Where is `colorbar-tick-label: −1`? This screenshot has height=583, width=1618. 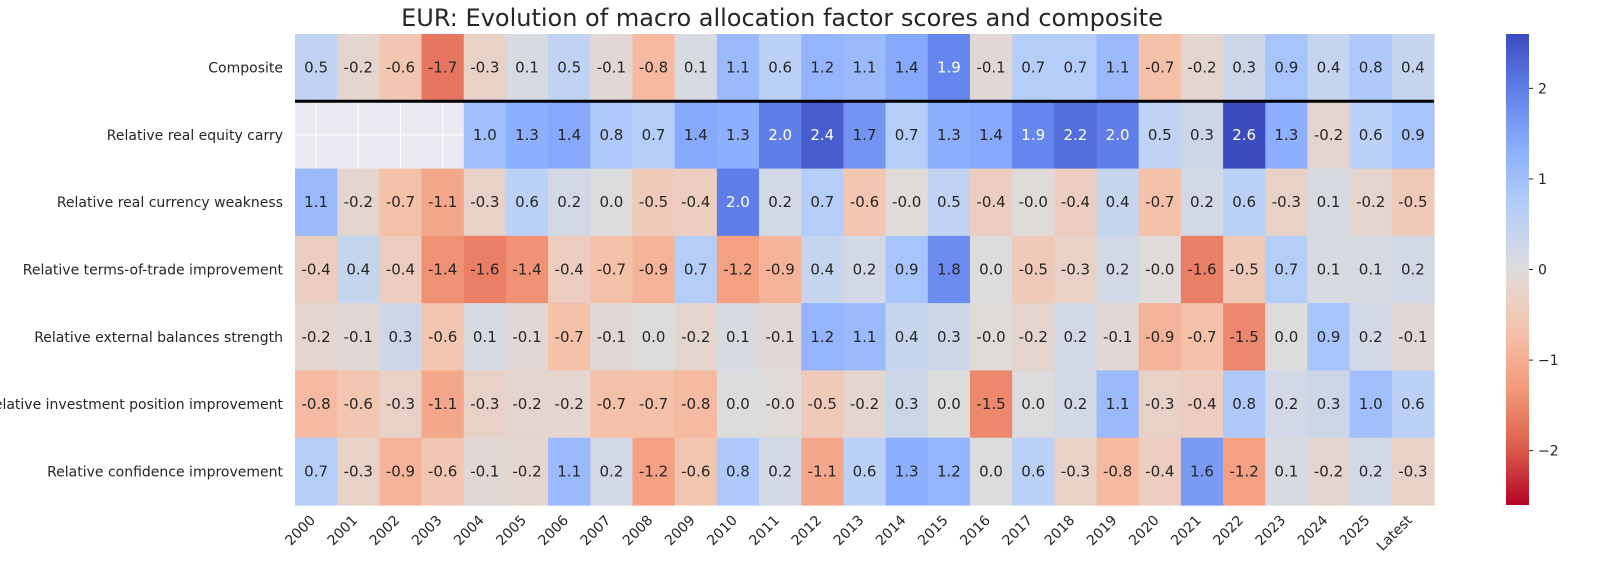 colorbar-tick-label: −1 is located at coordinates (1548, 361).